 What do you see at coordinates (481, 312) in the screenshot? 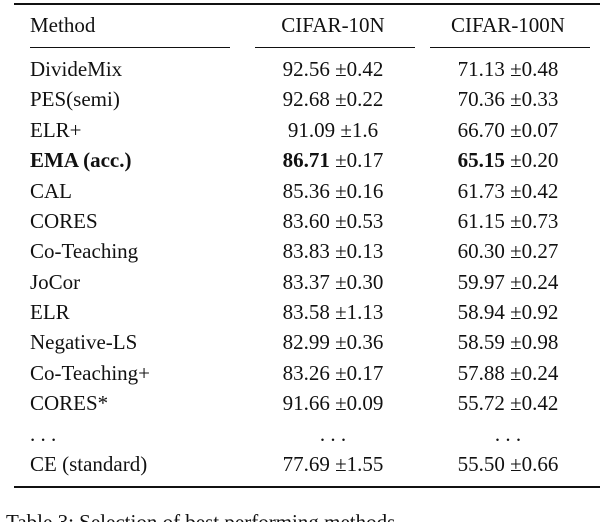
I see `mean: 58.94` at bounding box center [481, 312].